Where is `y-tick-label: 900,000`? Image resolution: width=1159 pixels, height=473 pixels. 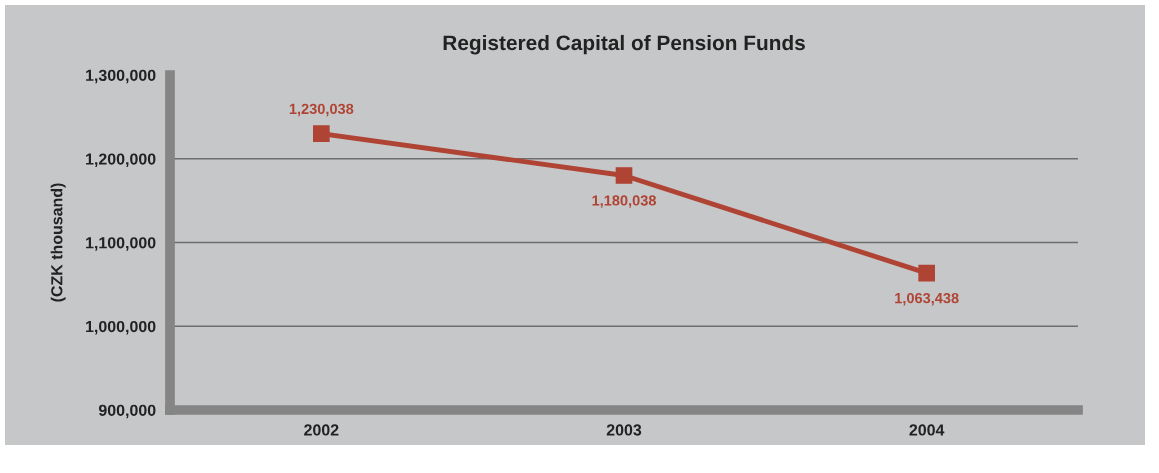 y-tick-label: 900,000 is located at coordinates (127, 411).